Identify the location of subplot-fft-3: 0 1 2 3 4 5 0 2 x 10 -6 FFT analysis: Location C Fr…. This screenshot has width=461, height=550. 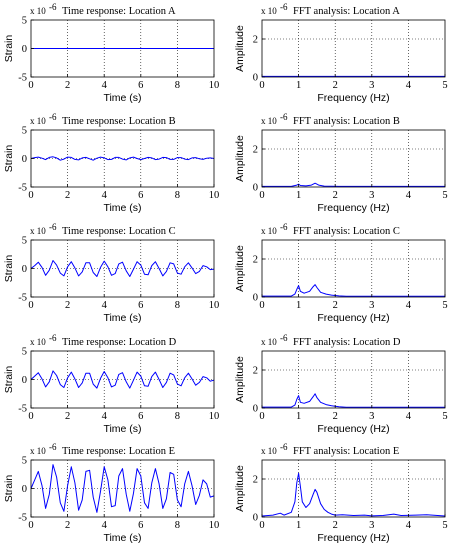
(341, 273).